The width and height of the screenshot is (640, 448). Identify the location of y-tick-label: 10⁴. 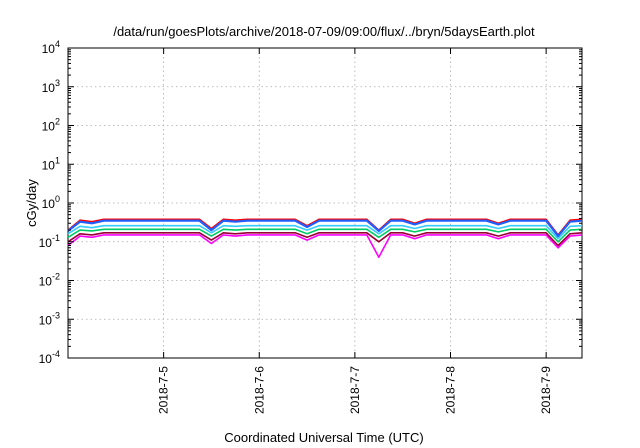
(51, 47).